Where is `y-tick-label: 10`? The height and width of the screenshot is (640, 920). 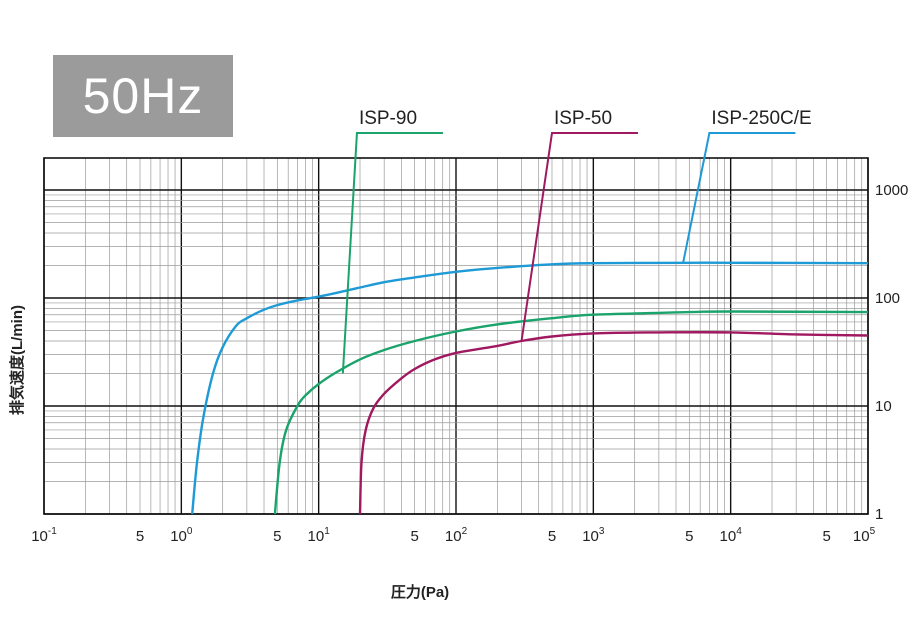
y-tick-label: 10 is located at coordinates (883, 406).